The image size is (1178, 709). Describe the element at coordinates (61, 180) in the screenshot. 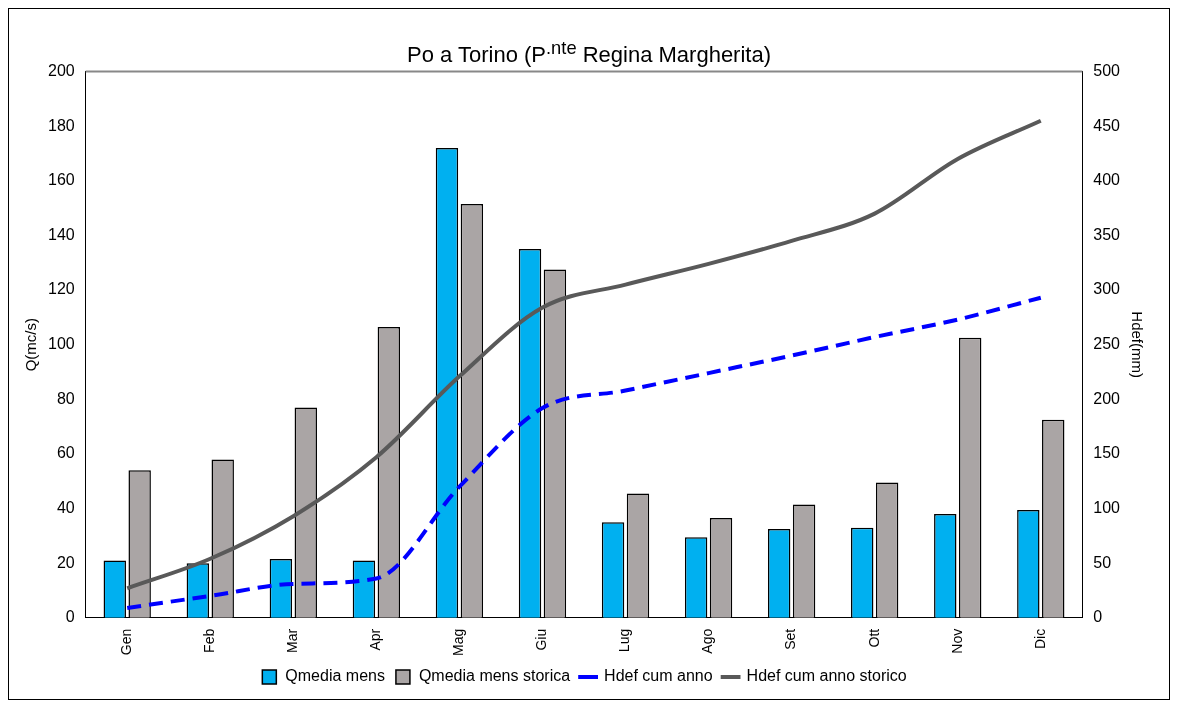

I see `y-tick-label: 160` at that location.